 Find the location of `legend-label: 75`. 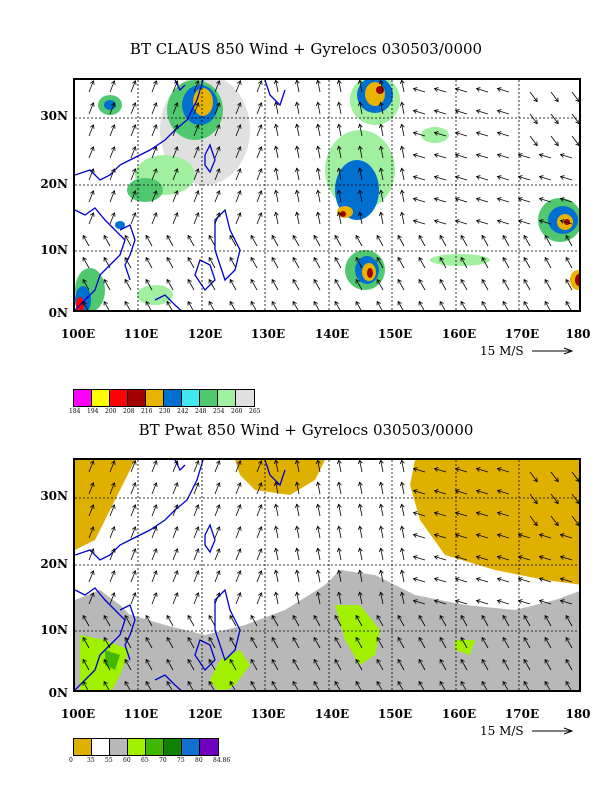

legend-label: 75 is located at coordinates (181, 760).